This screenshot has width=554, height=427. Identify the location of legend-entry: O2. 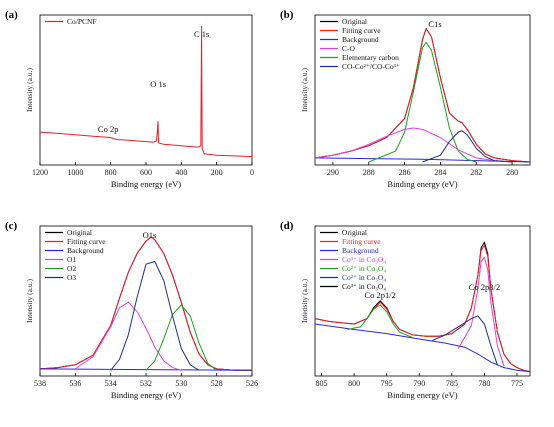
(71, 268).